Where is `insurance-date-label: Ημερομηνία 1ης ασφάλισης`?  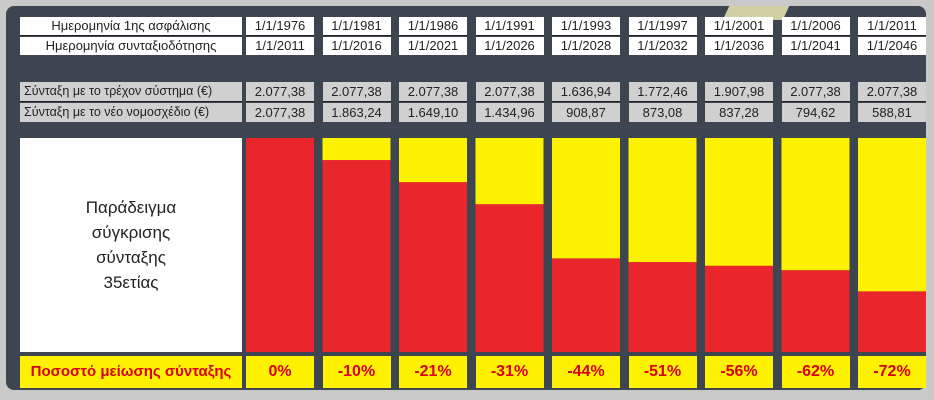
insurance-date-label: Ημερομηνία 1ης ασφάλισης is located at coordinates (131, 26).